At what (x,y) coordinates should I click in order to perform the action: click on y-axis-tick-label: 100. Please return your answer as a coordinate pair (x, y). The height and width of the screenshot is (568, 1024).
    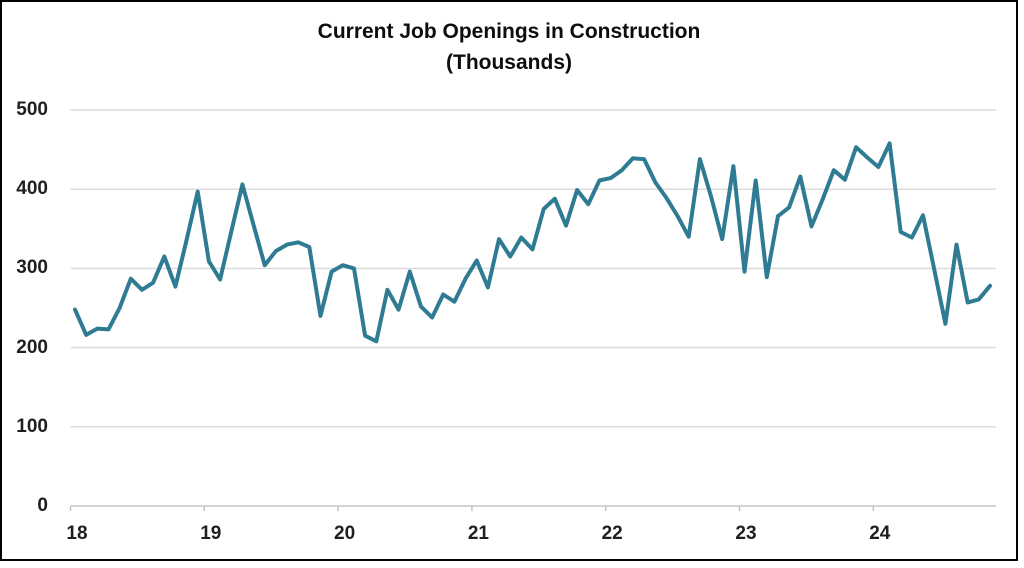
    Looking at the image, I should click on (32, 426).